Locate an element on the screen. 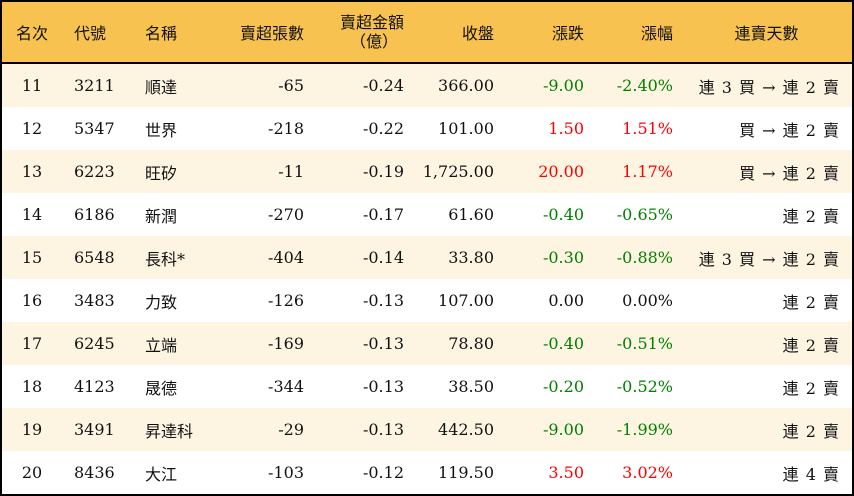 This screenshot has height=496, width=854. change-pct-cell: 1.17% is located at coordinates (647, 171).